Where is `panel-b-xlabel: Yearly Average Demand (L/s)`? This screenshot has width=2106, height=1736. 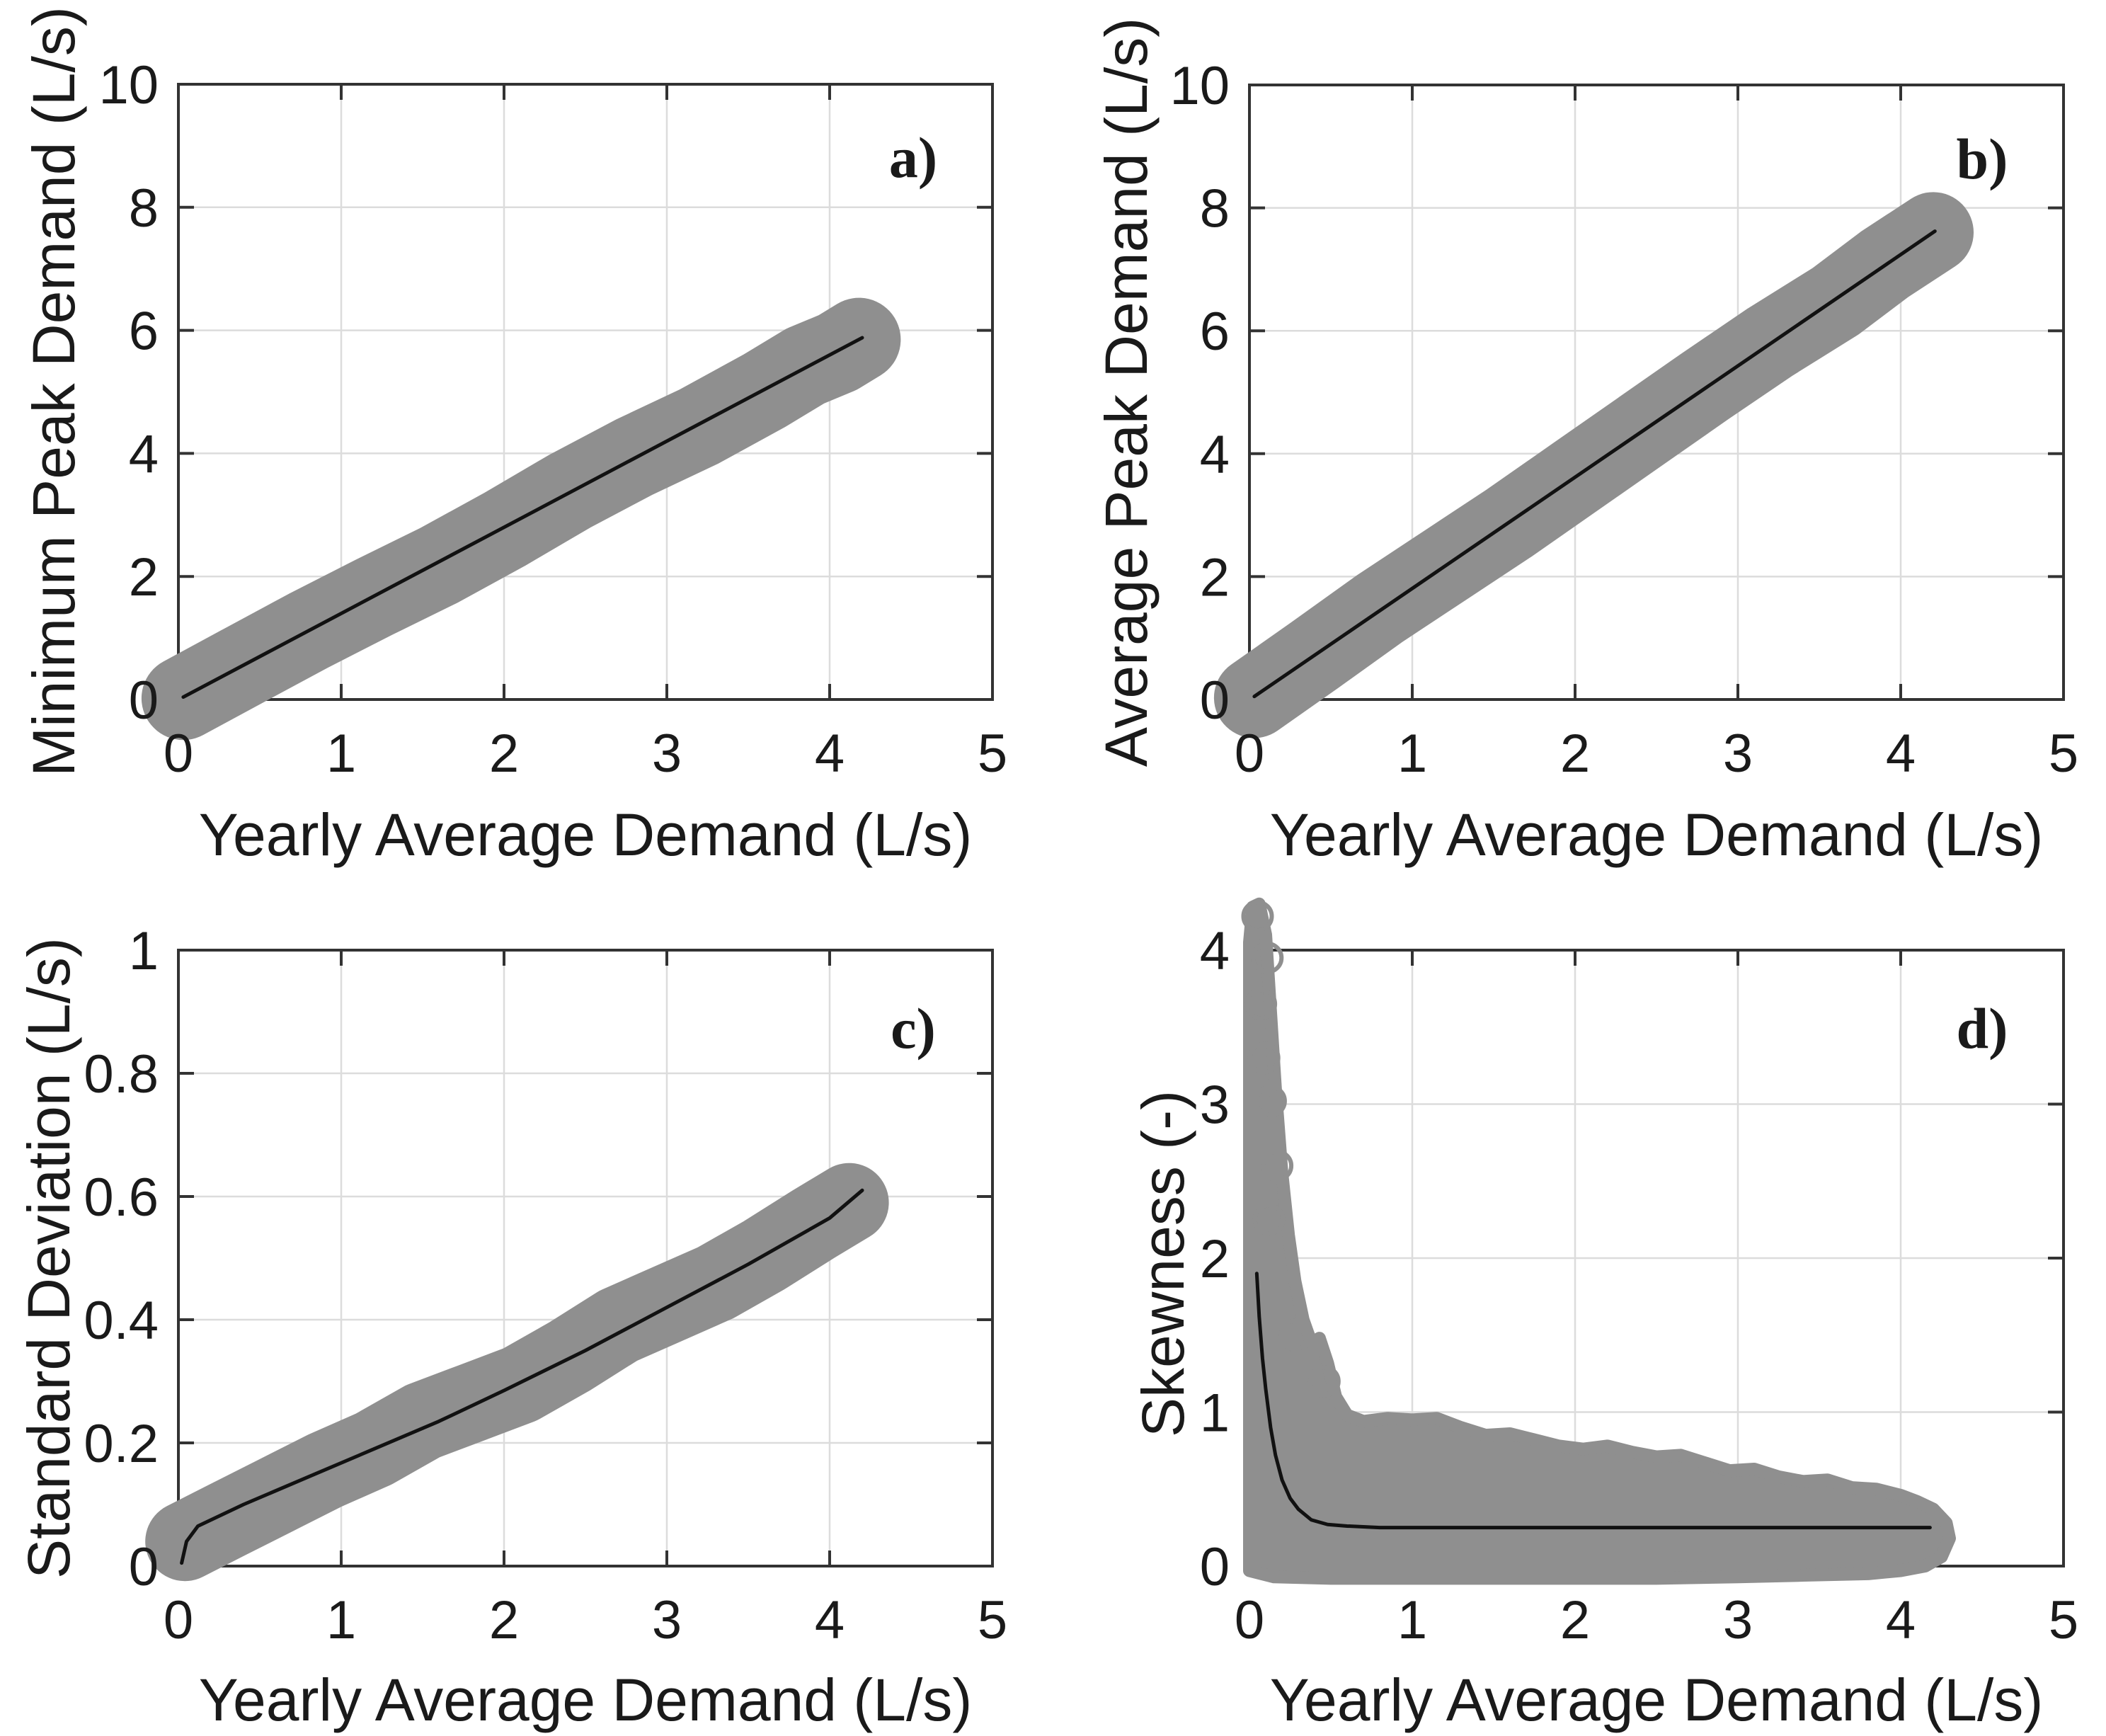
panel-b-xlabel: Yearly Average Demand (L/s) is located at coordinates (1657, 834).